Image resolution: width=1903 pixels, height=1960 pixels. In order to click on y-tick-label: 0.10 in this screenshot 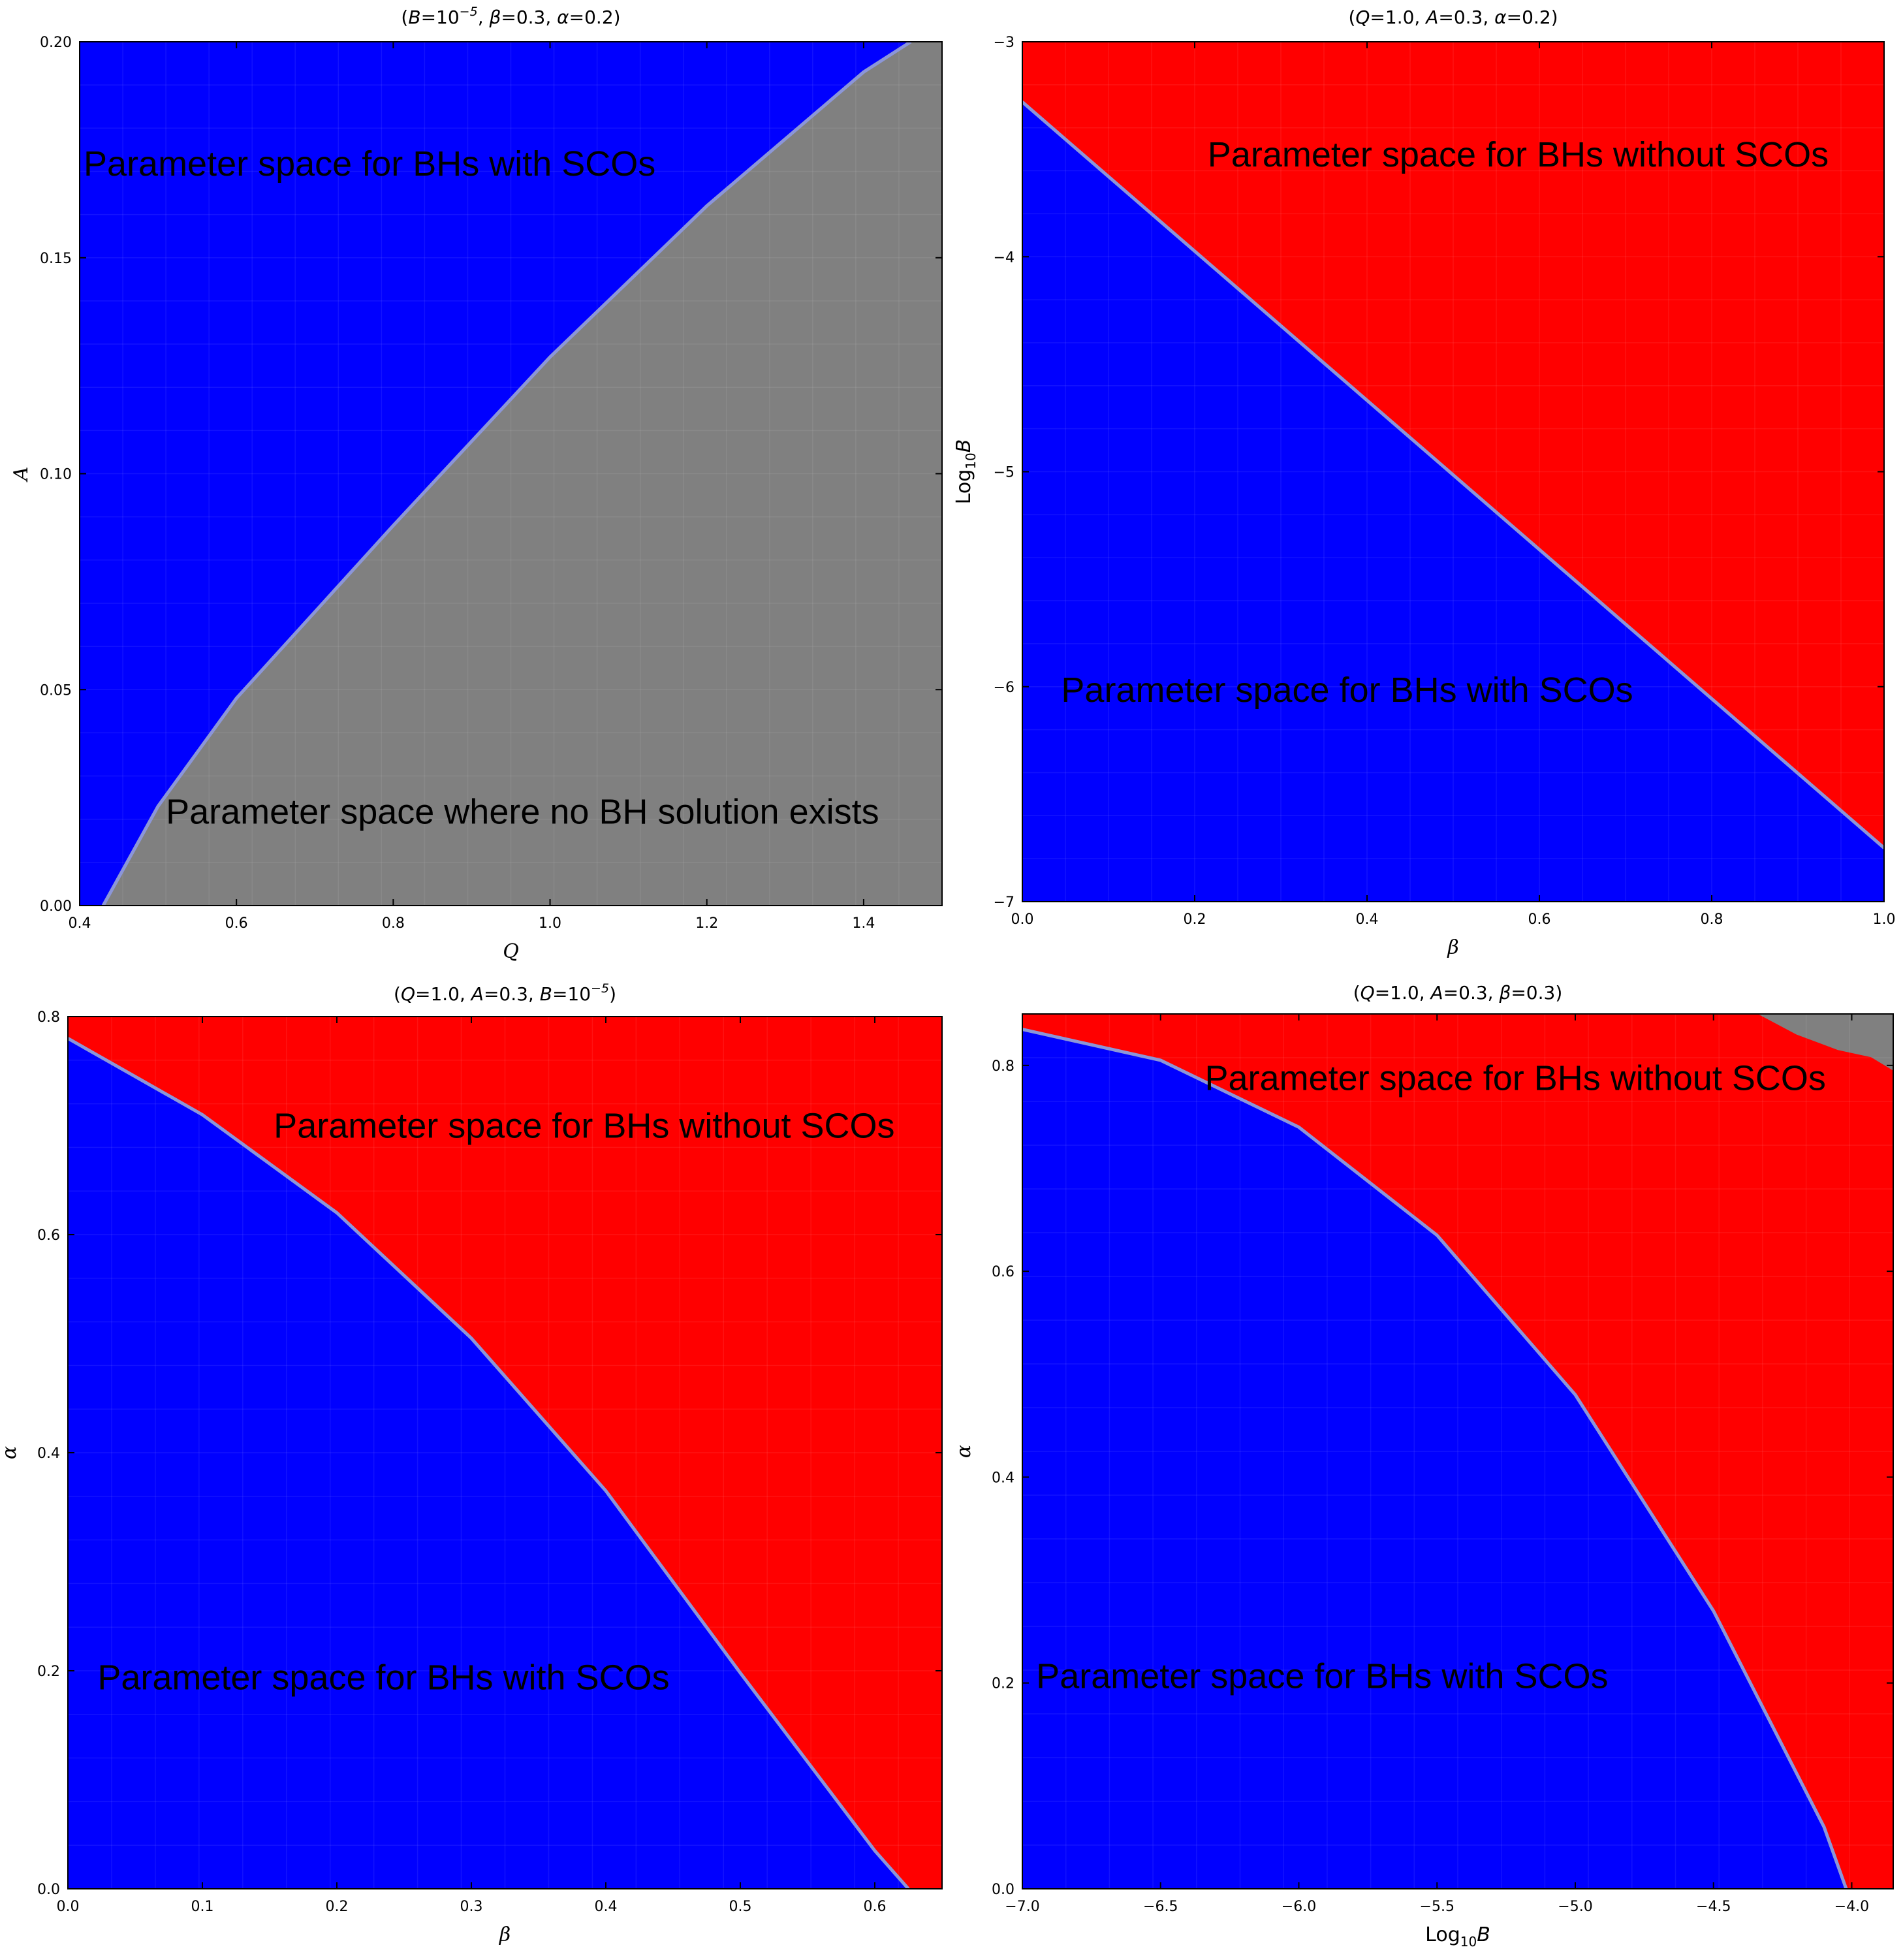, I will do `click(56, 475)`.